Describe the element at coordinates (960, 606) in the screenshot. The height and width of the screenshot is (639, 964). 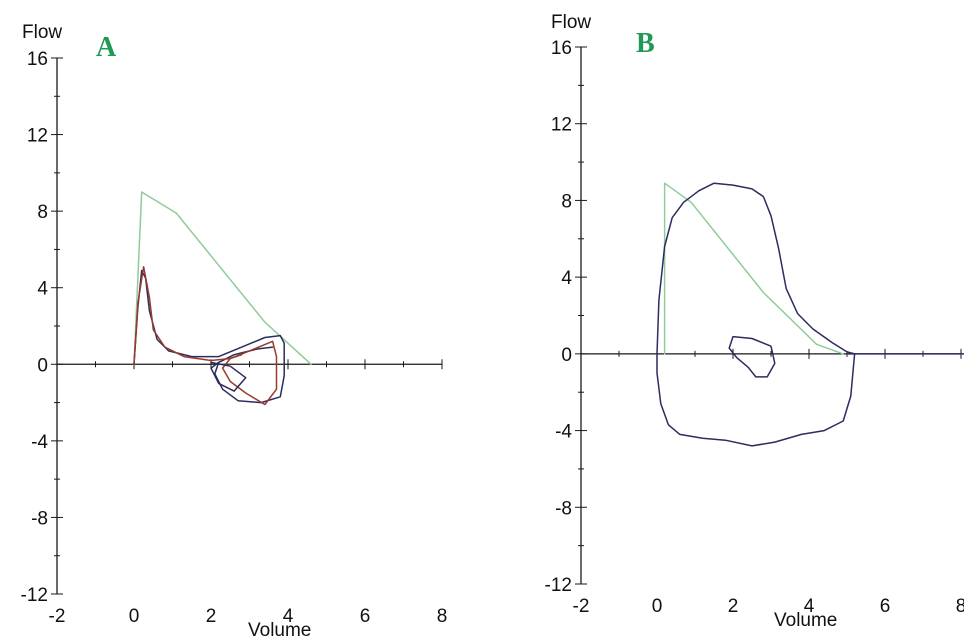
I see `panel-b-x-tick-label: 8` at that location.